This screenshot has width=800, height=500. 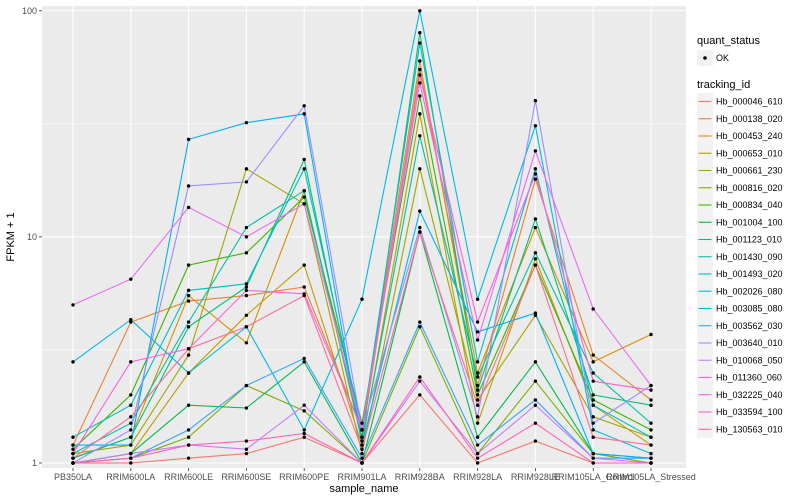 What do you see at coordinates (705, 58) in the screenshot?
I see `legend-key-point` at bounding box center [705, 58].